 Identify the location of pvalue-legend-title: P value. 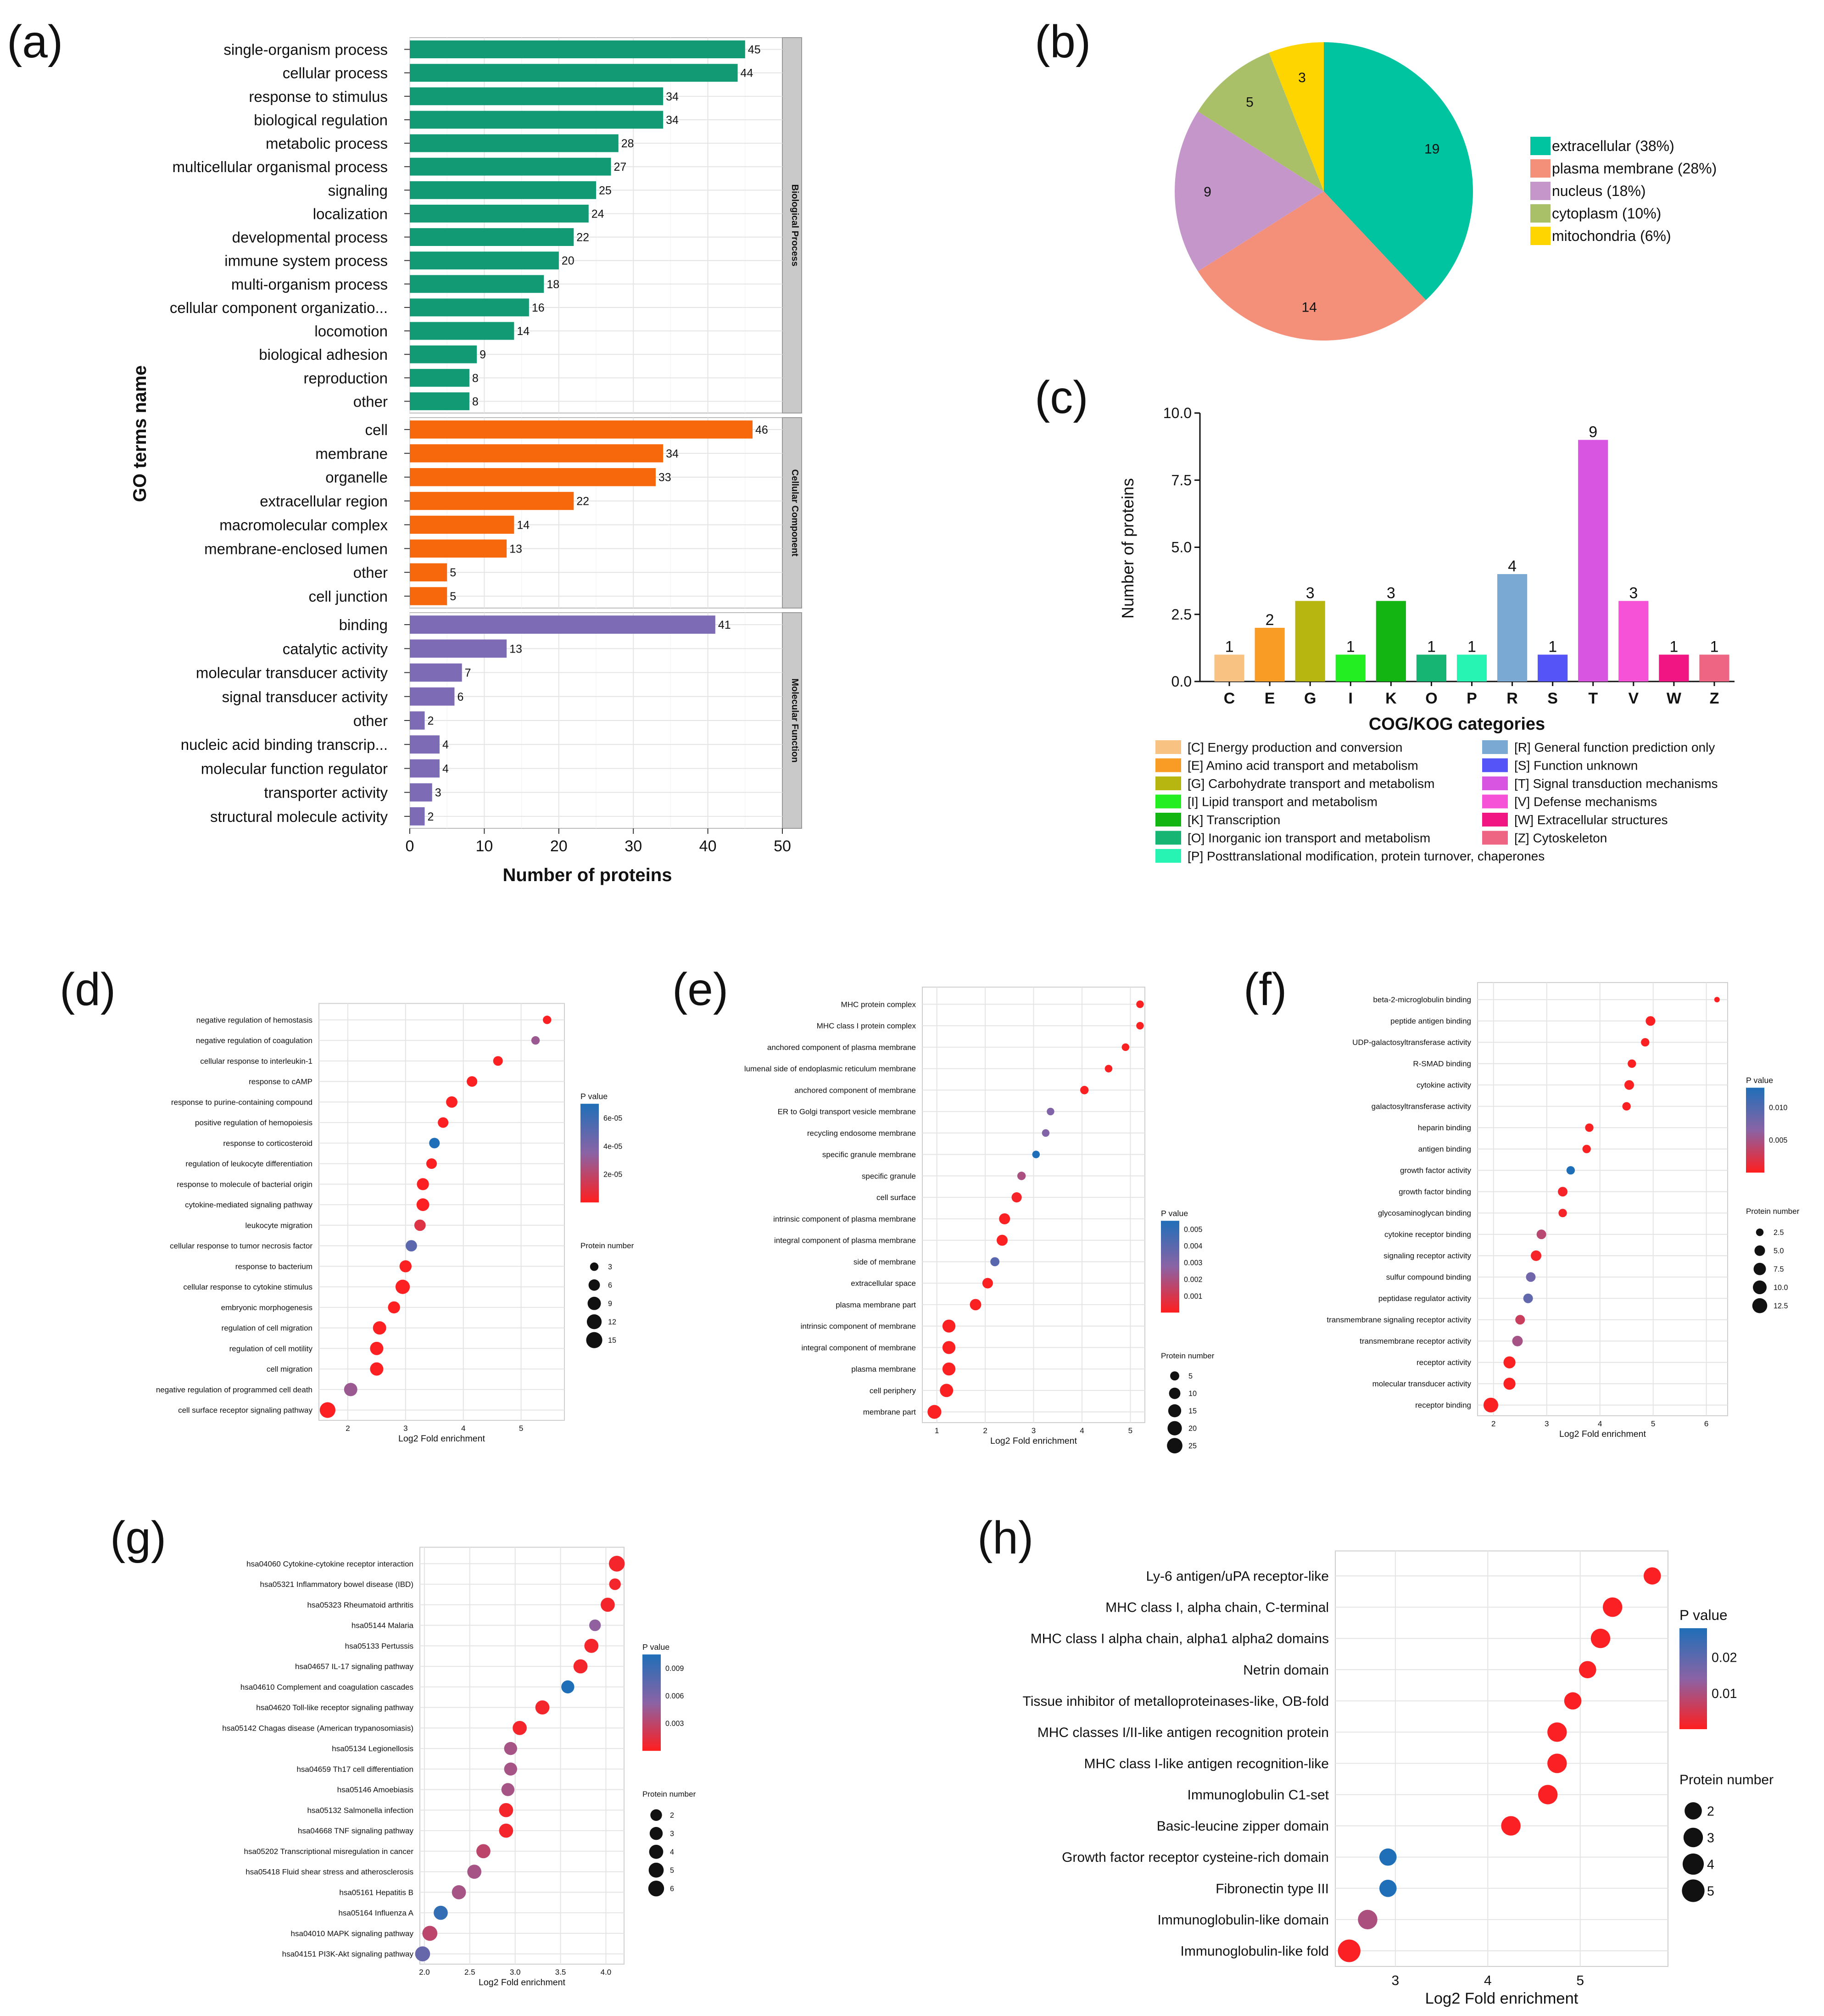
(656, 1647).